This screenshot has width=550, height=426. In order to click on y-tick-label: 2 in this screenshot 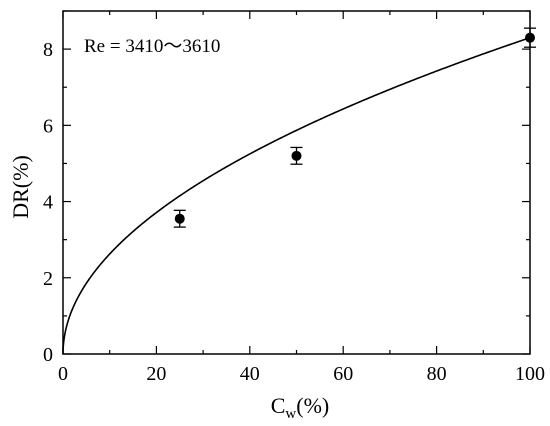, I will do `click(48, 279)`.